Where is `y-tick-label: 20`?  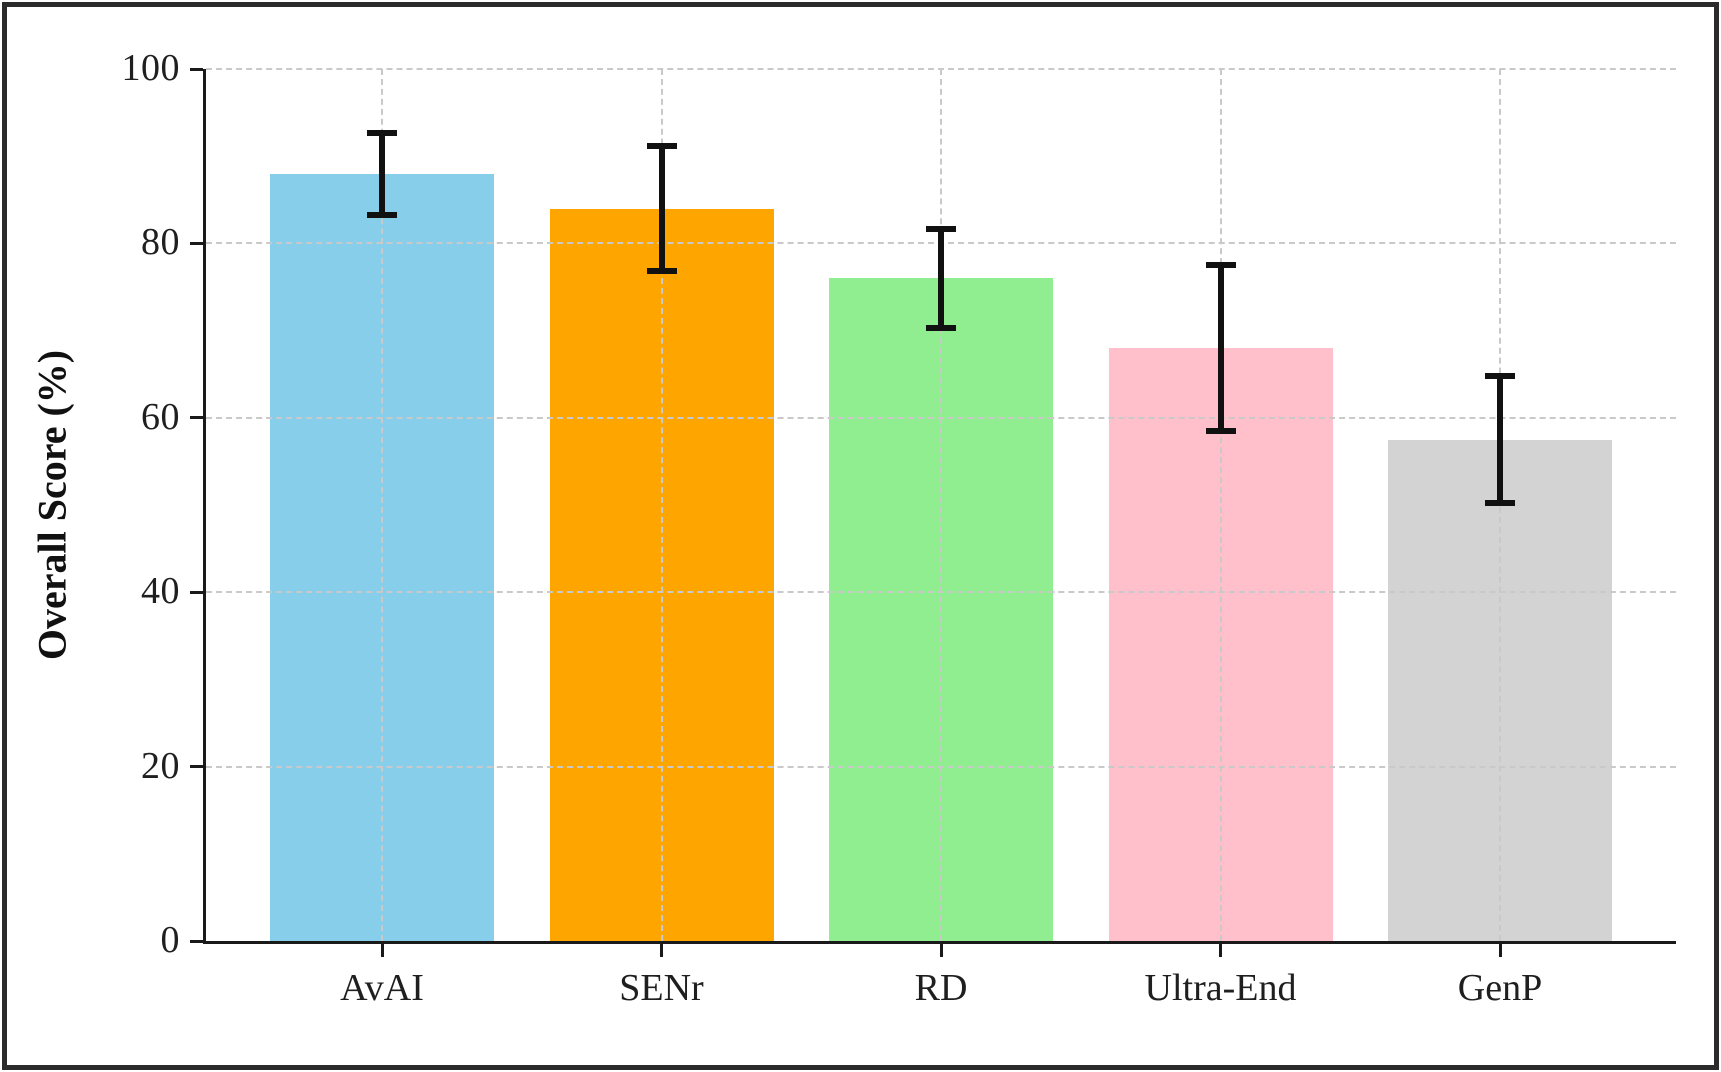 y-tick-label: 20 is located at coordinates (160, 765).